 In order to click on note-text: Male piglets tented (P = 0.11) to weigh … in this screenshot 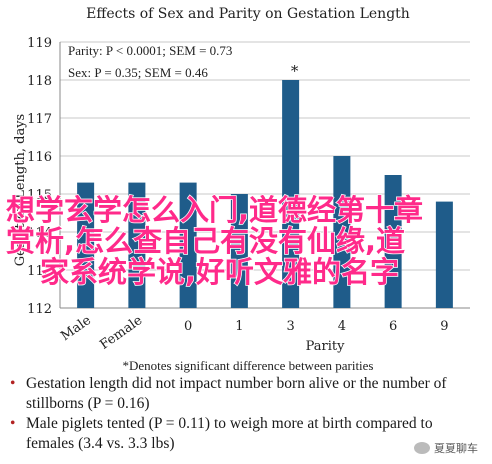, I will do `click(229, 433)`.